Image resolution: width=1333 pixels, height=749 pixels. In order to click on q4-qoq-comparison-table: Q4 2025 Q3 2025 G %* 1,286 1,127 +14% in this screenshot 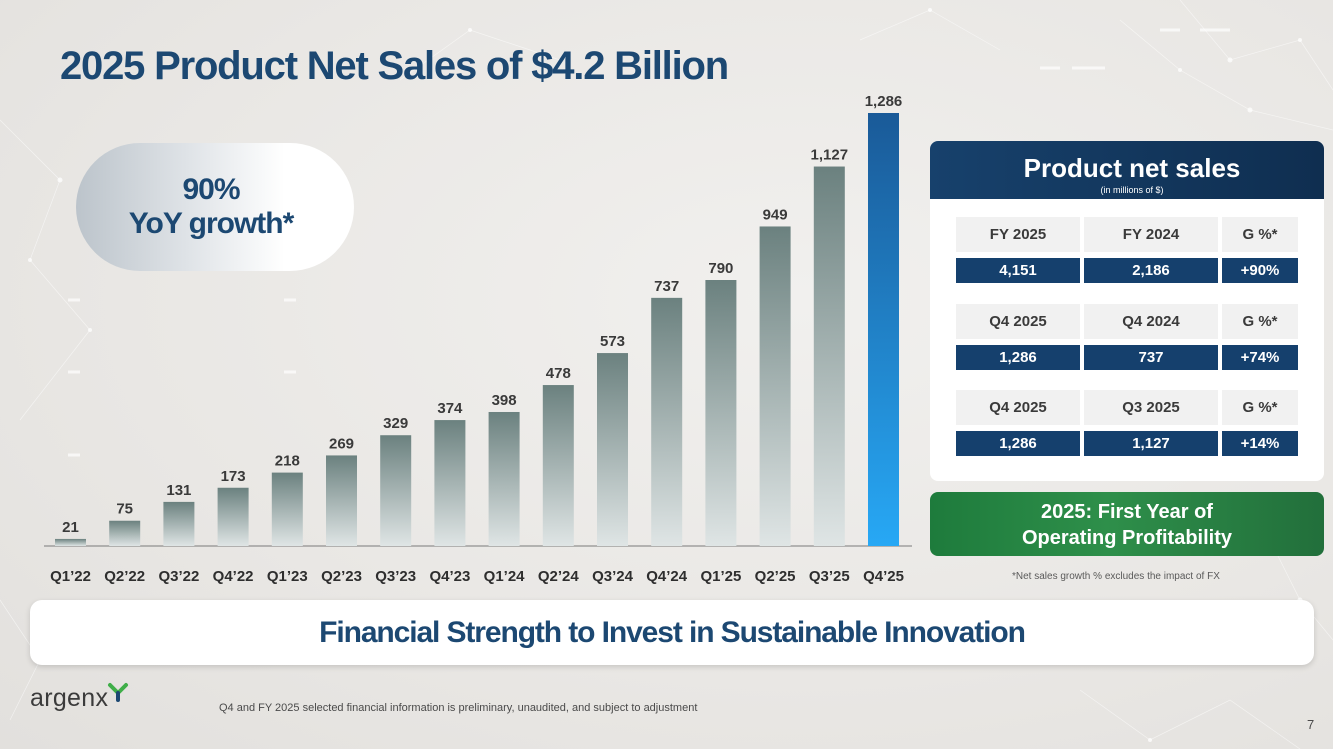, I will do `click(1127, 423)`.